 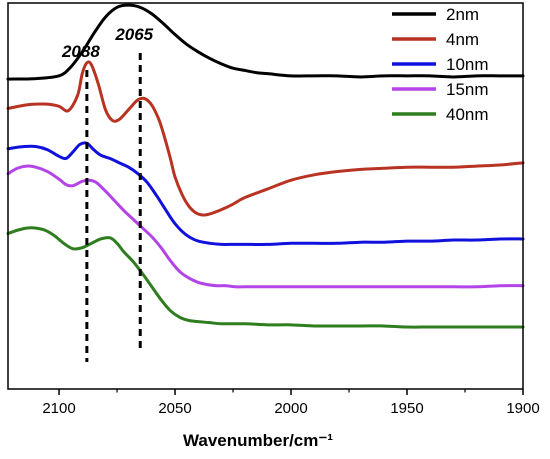 I want to click on x-tick-label-2000: 2000, so click(x=290, y=408).